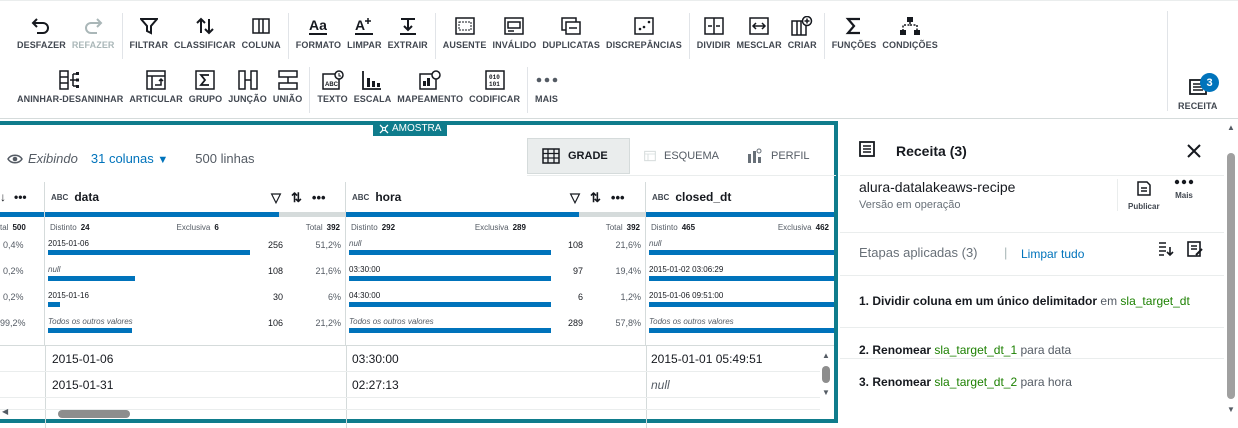  I want to click on extract-button: EXTRAIR, so click(408, 36).